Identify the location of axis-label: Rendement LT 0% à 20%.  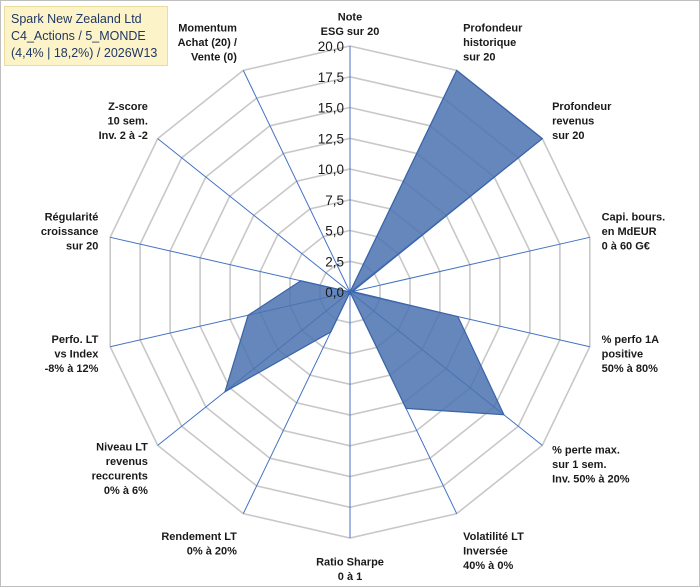
(199, 544).